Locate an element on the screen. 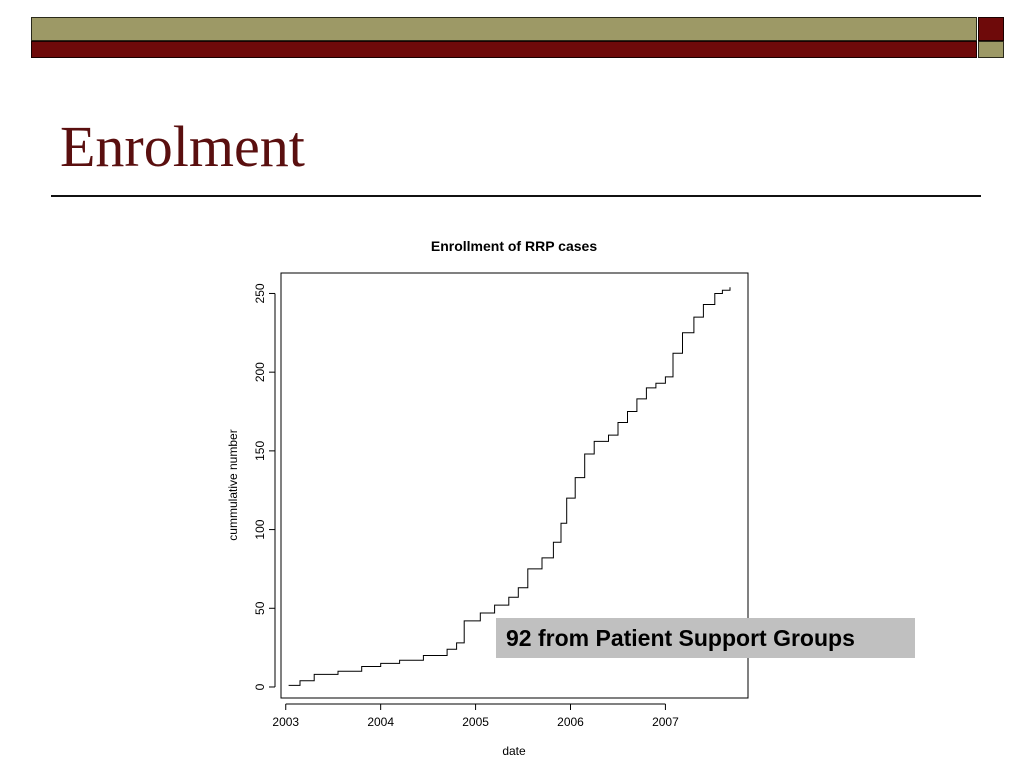 Image resolution: width=1024 pixels, height=768 pixels. x-tick-label: 2006 is located at coordinates (570, 722).